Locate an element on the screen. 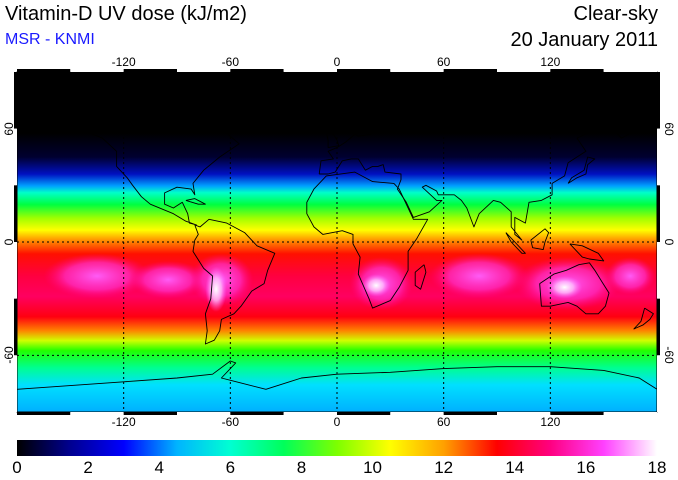 The image size is (678, 480). coast-greenland is located at coordinates (257, 107).